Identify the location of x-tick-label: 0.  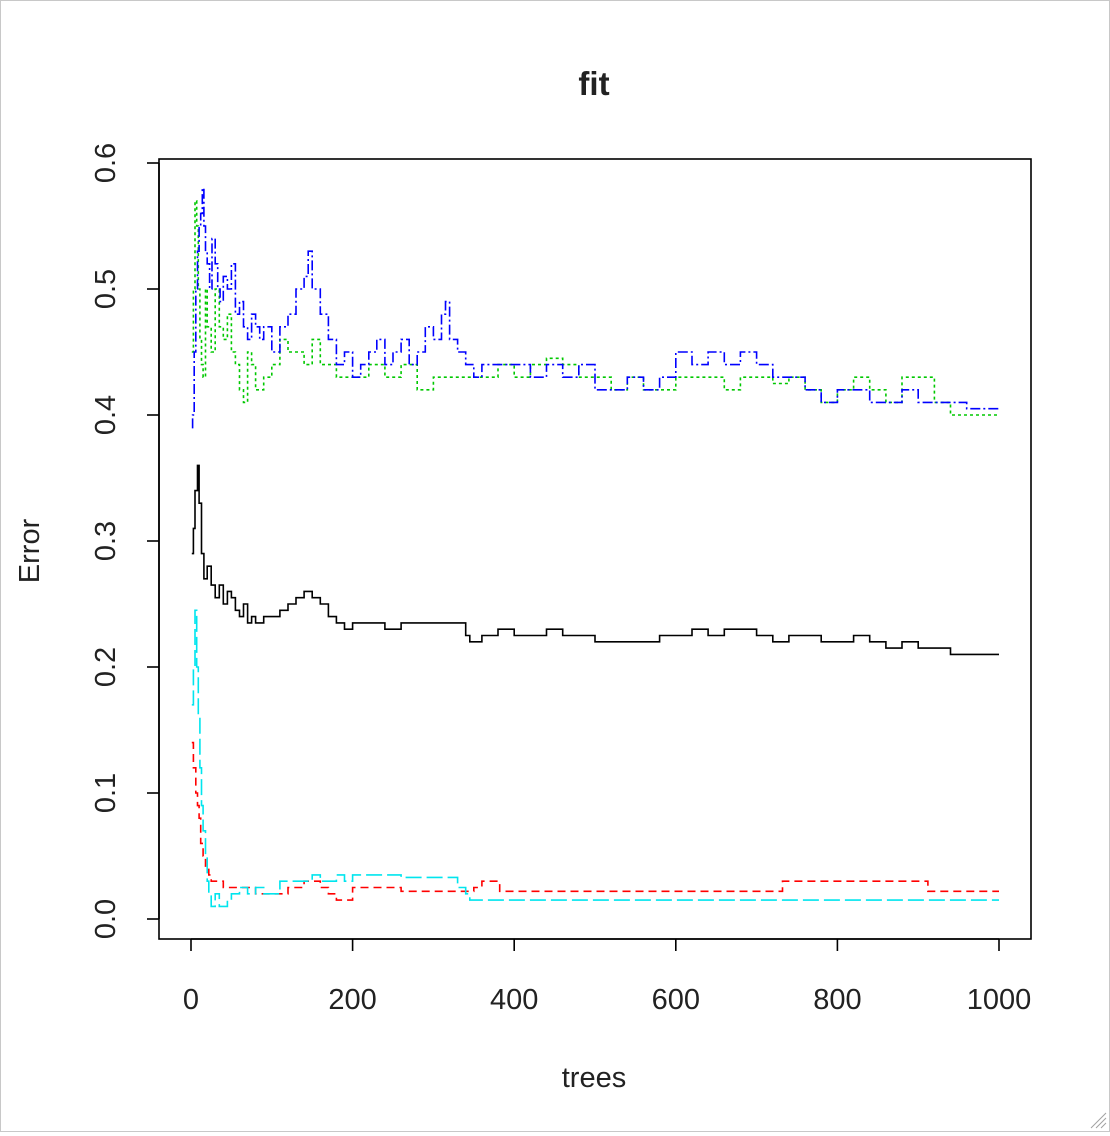
(191, 1000).